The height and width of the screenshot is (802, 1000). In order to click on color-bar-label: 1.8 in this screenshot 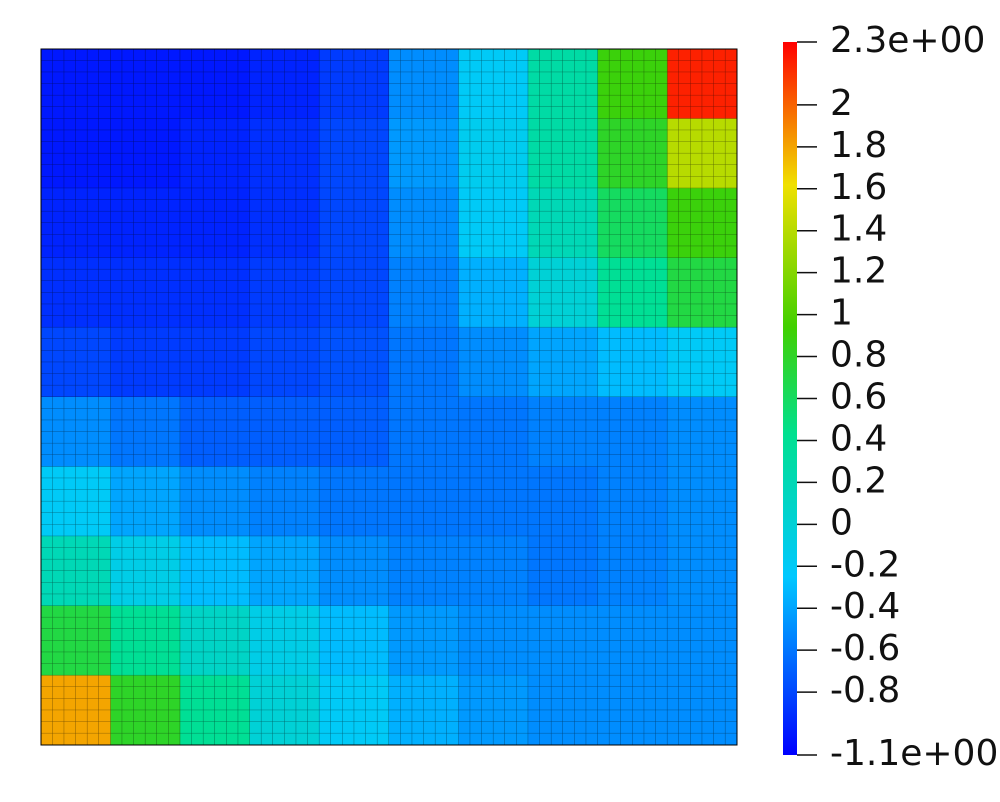, I will do `click(858, 145)`.